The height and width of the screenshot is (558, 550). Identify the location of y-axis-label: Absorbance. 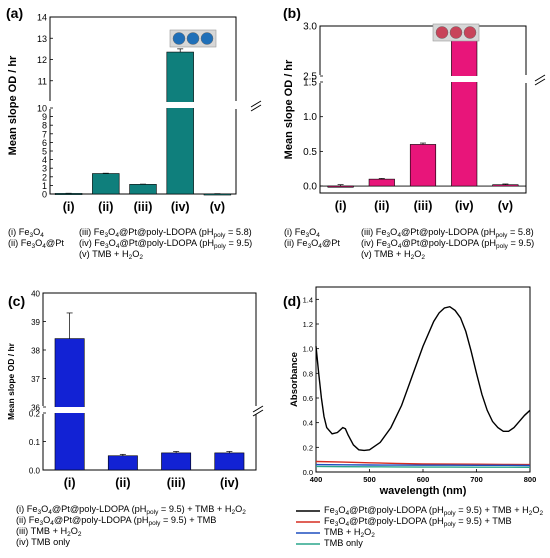
(294, 379).